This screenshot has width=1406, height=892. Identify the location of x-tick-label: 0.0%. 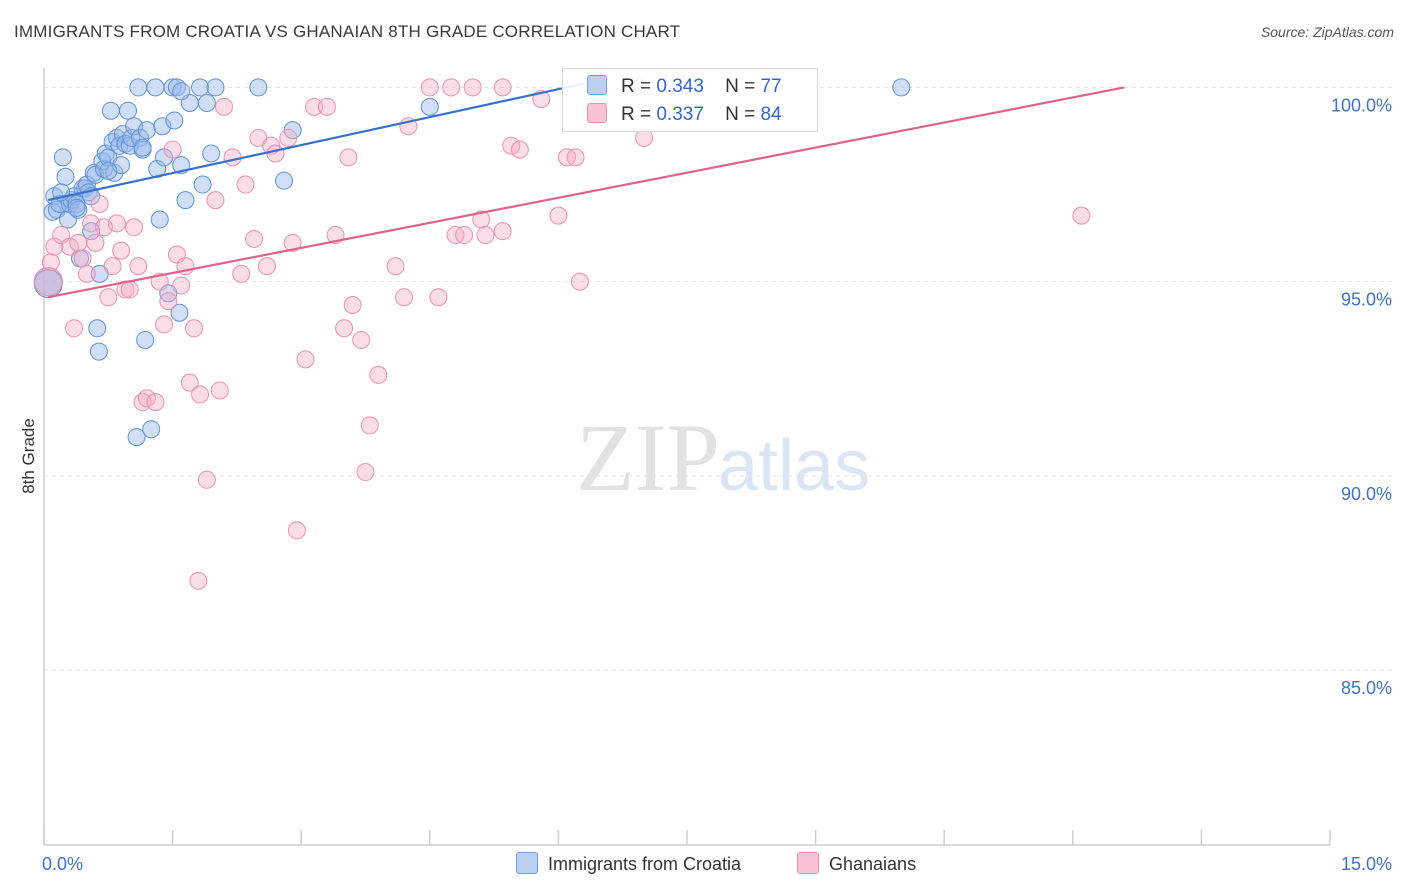
(62, 864).